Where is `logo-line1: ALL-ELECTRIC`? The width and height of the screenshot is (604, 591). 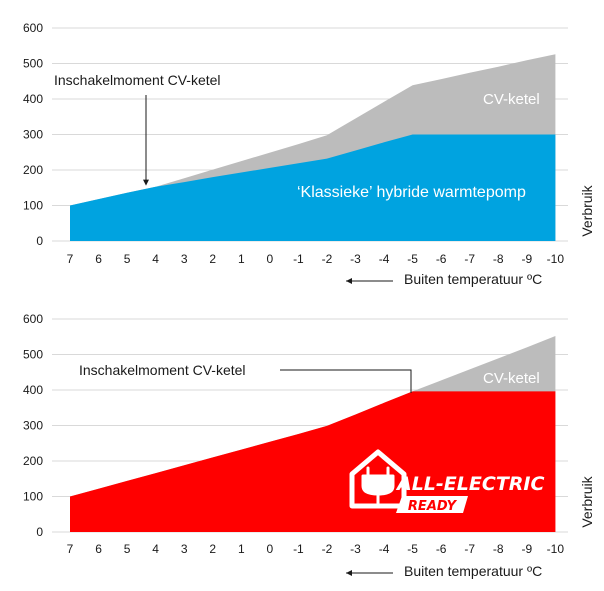
logo-line1: ALL-ELECTRIC is located at coordinates (469, 484).